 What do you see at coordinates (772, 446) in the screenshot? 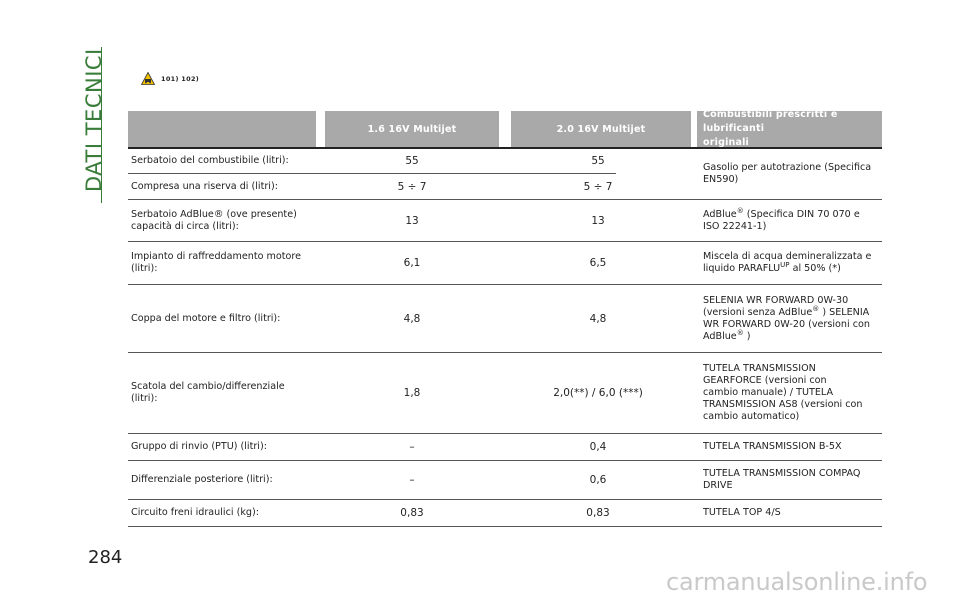
I see `fluid-ptu: TUTELA TRANSMISSION B-5X` at bounding box center [772, 446].